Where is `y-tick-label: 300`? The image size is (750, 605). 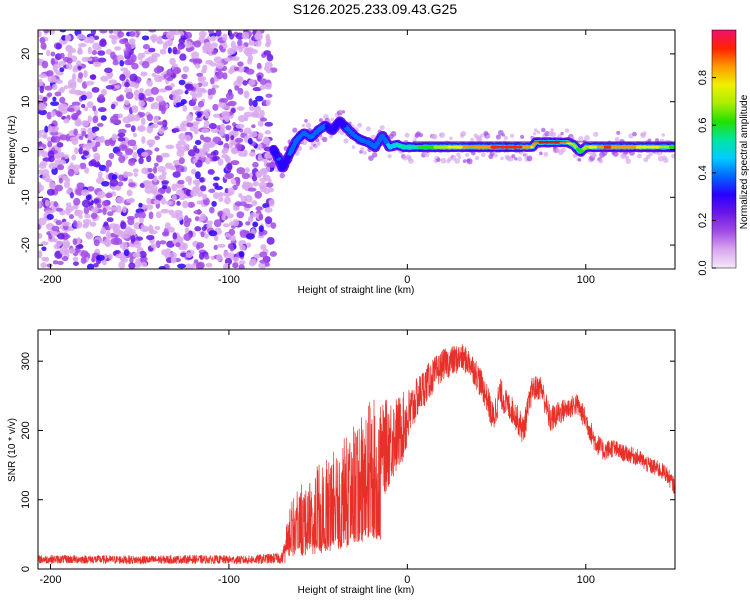 y-tick-label: 300 is located at coordinates (26, 361).